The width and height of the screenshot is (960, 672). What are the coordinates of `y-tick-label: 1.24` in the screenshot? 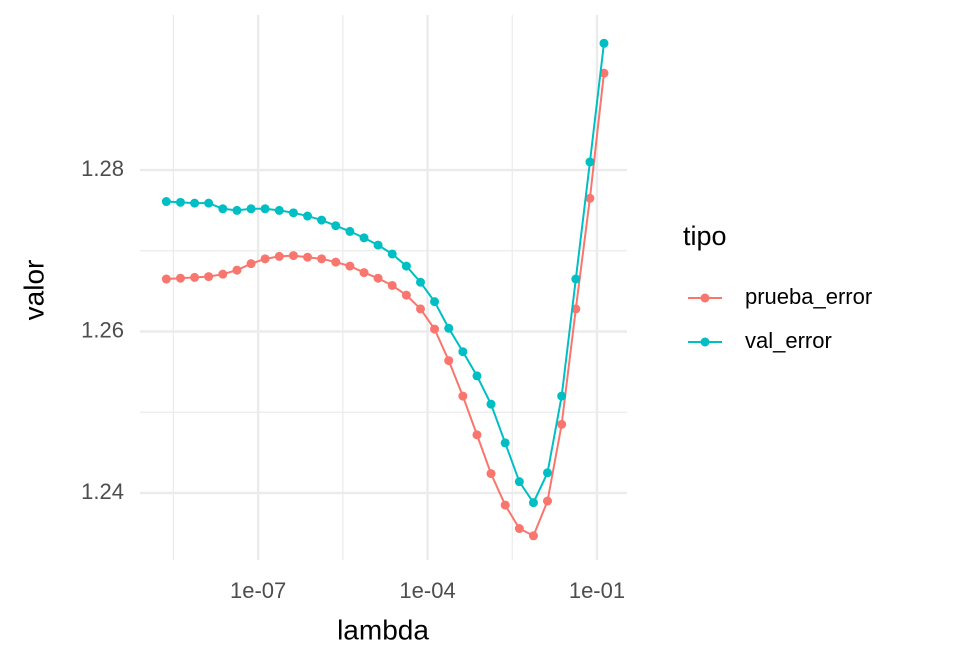 It's located at (102, 491).